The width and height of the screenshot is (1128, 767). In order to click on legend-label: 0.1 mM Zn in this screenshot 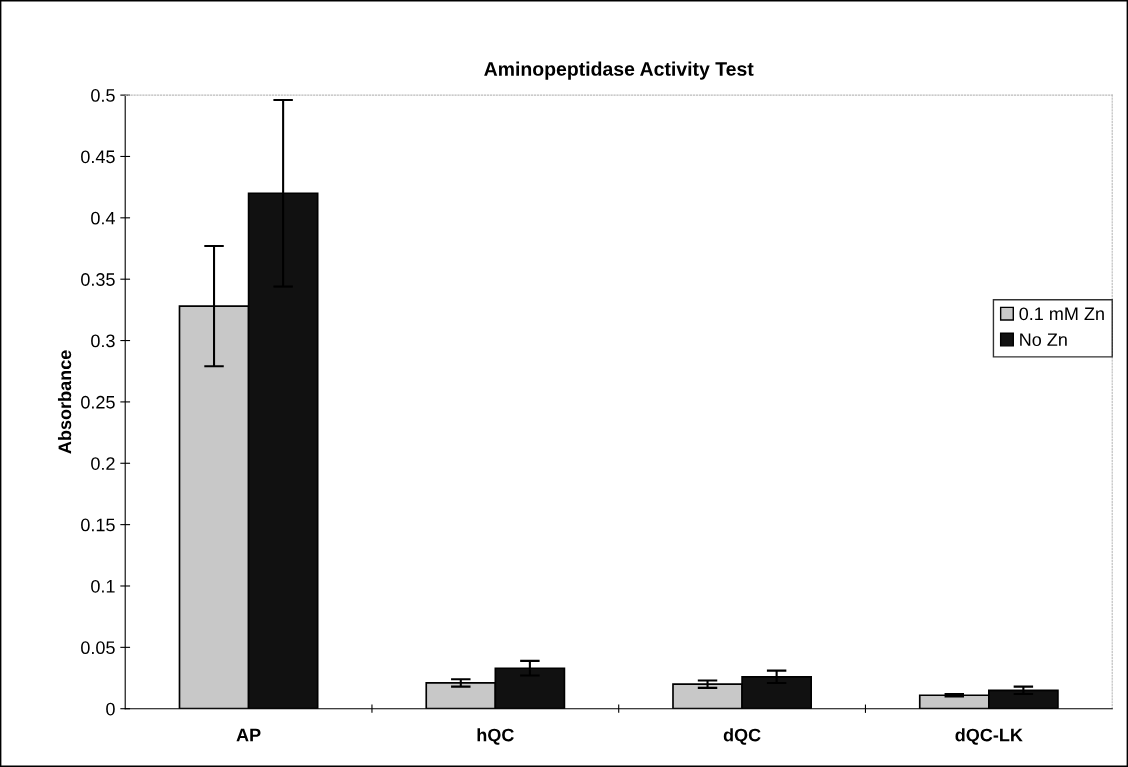, I will do `click(1061, 314)`.